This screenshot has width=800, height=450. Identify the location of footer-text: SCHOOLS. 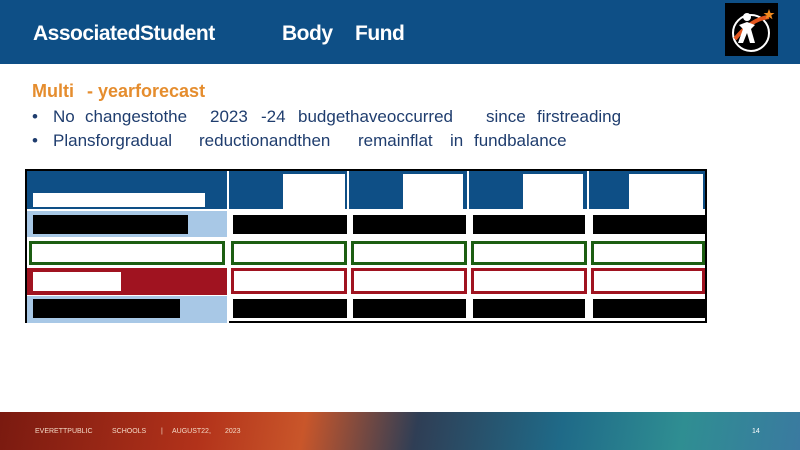
(129, 431).